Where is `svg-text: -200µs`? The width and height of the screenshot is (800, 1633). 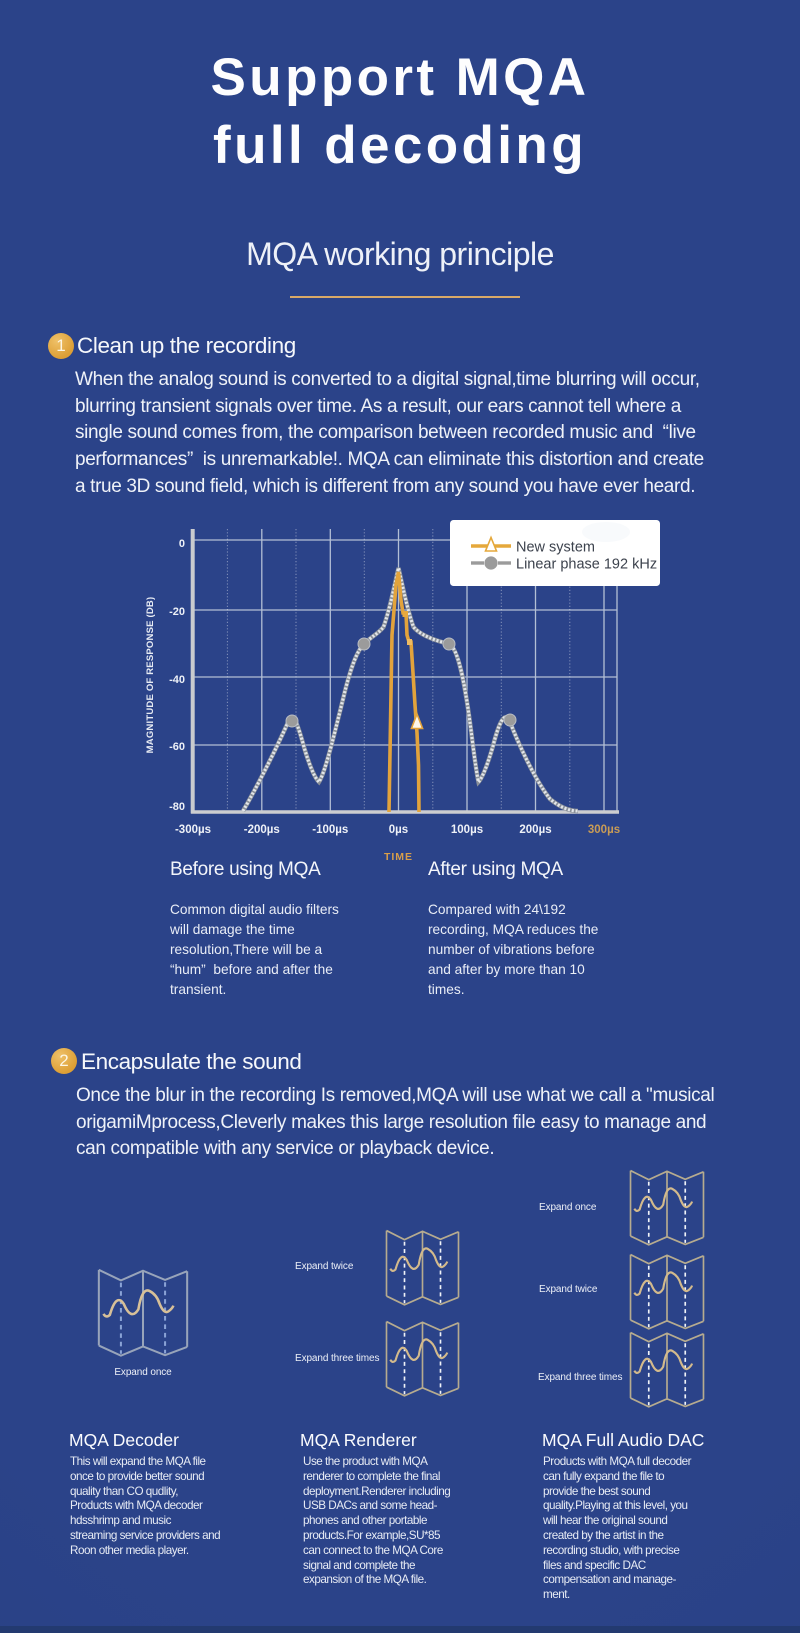 svg-text: -200µs is located at coordinates (262, 830).